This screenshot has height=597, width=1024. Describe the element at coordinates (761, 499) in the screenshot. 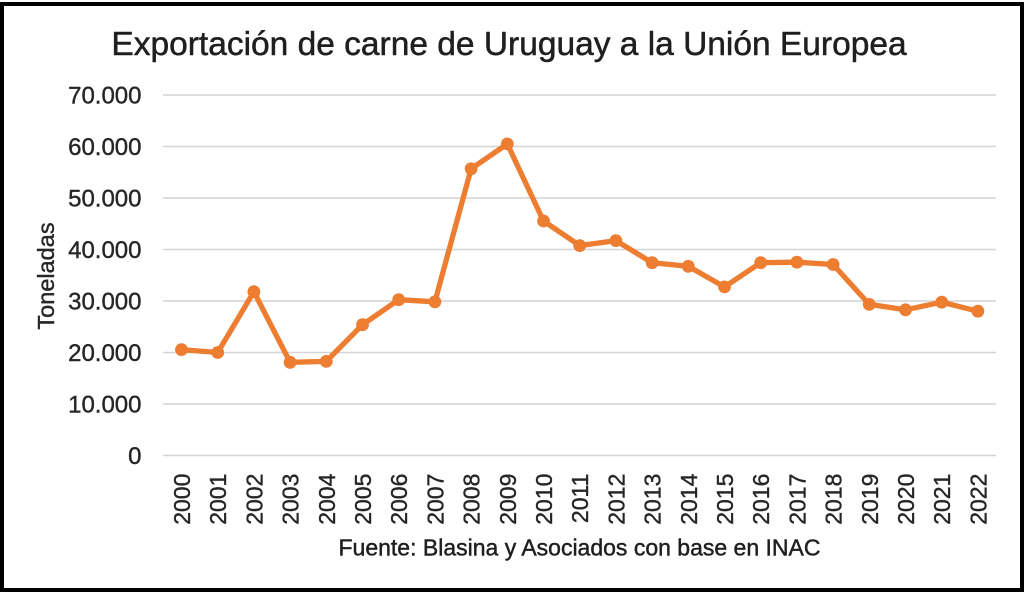

I see `svg-text: 2016` at that location.